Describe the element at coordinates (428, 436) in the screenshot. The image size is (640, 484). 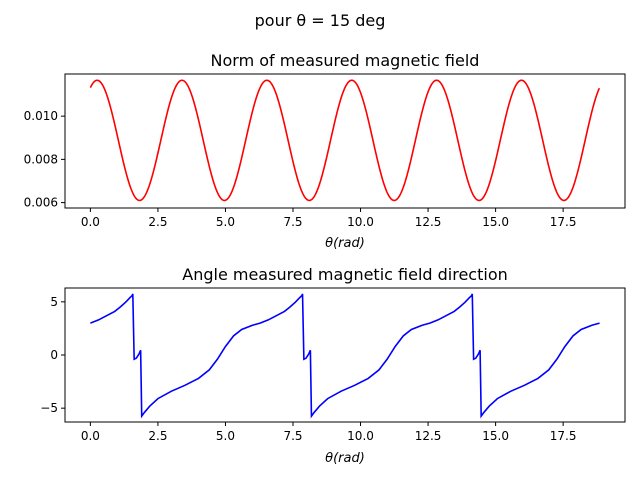
I see `angle-xtick-label: 12.5` at that location.